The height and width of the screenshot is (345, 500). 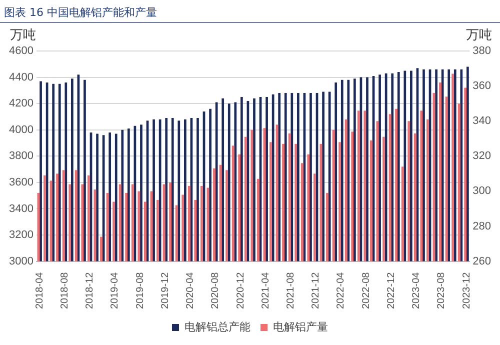 I want to click on x-tick-label: 2019-08, so click(x=140, y=291).